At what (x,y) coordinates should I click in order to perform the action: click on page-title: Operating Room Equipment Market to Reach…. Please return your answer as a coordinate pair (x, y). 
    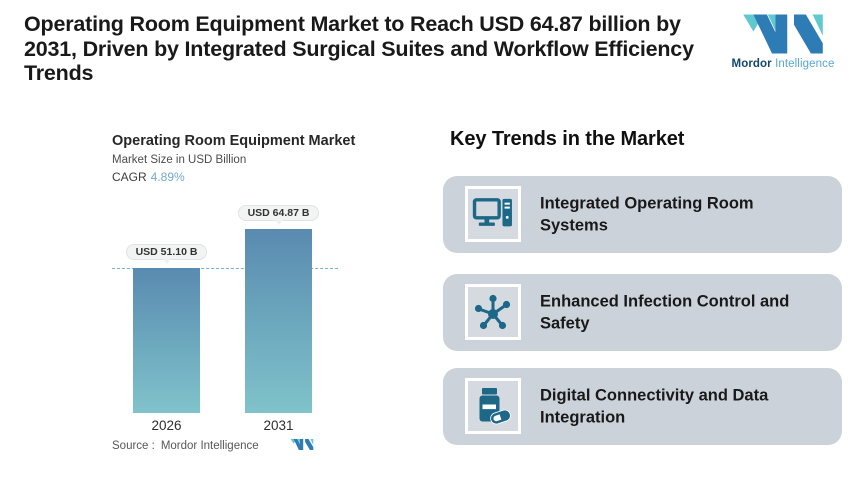
    Looking at the image, I should click on (374, 49).